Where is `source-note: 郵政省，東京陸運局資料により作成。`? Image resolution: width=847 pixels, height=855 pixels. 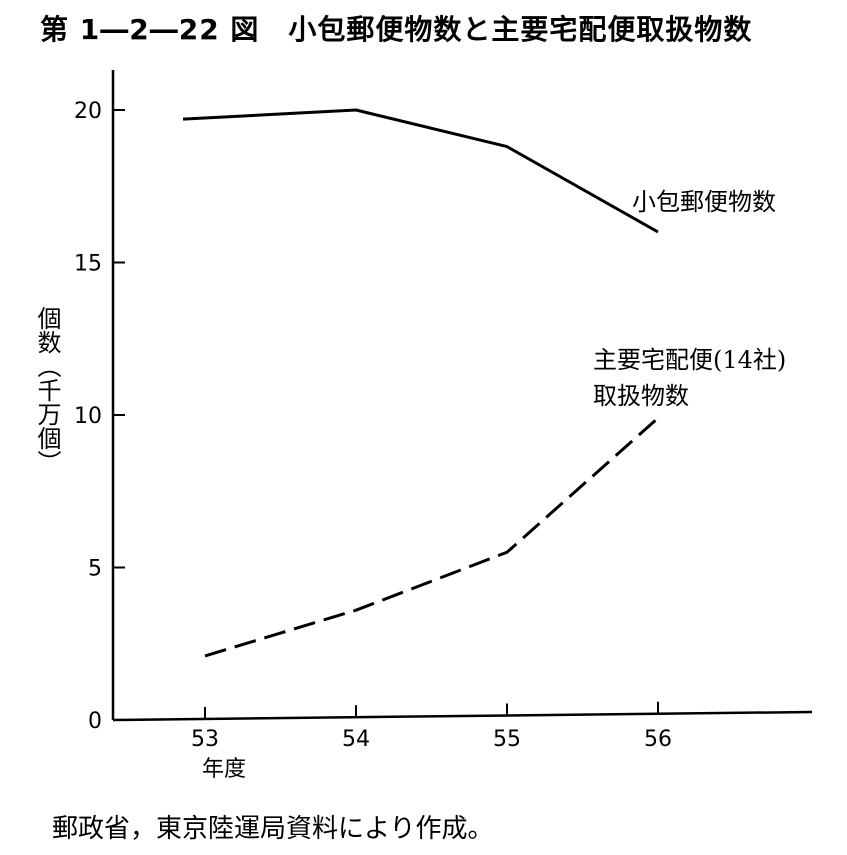 source-note: 郵政省，東京陸運局資料により作成。 is located at coordinates (273, 829).